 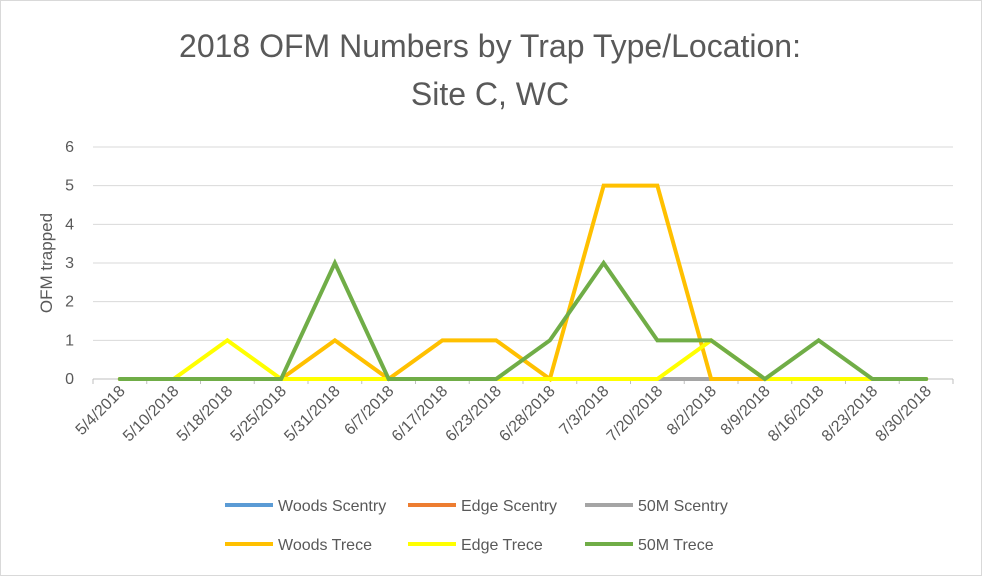 I want to click on legend-item: Woods Trece, so click(x=298, y=545).